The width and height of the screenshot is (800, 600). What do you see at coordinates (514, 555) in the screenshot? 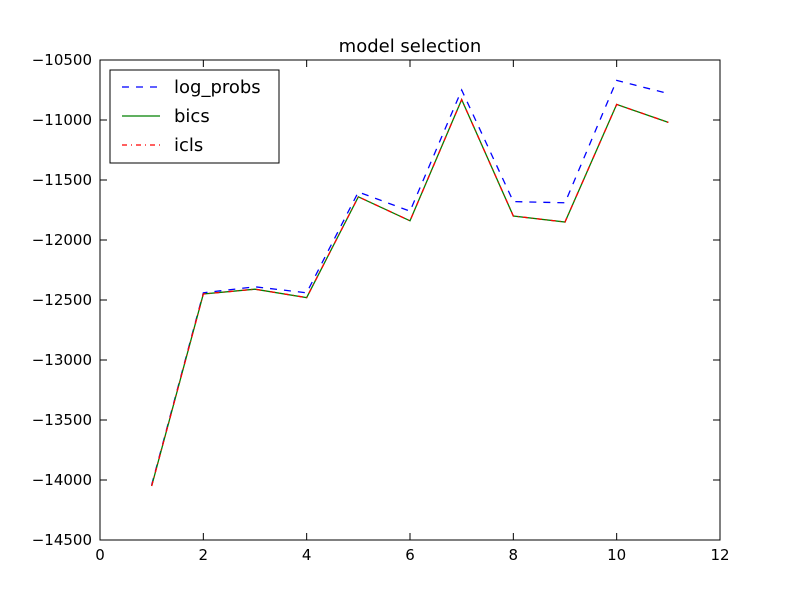
I see `x-tick-label: 8` at bounding box center [514, 555].